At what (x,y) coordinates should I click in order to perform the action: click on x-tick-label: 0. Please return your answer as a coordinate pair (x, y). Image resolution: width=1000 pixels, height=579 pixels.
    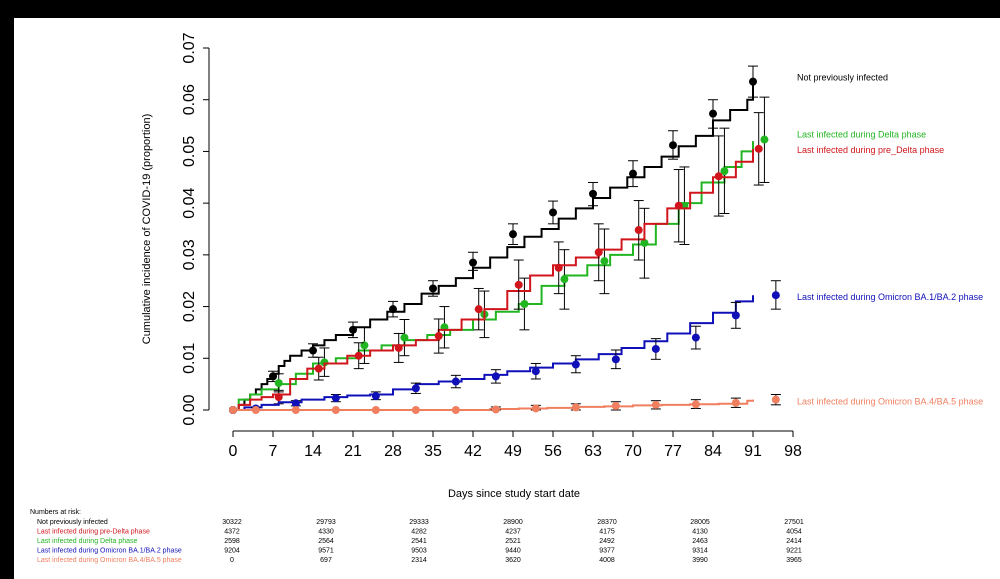
    Looking at the image, I should click on (233, 451).